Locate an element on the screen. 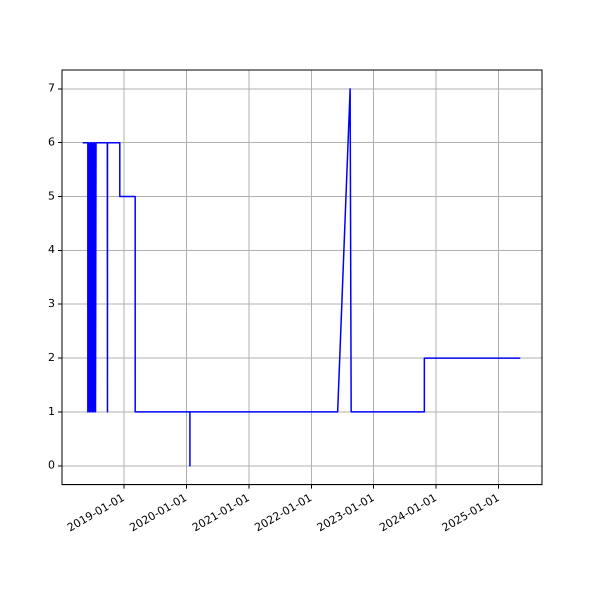 The image size is (600, 600). y-tick-label: 7 is located at coordinates (51, 88).